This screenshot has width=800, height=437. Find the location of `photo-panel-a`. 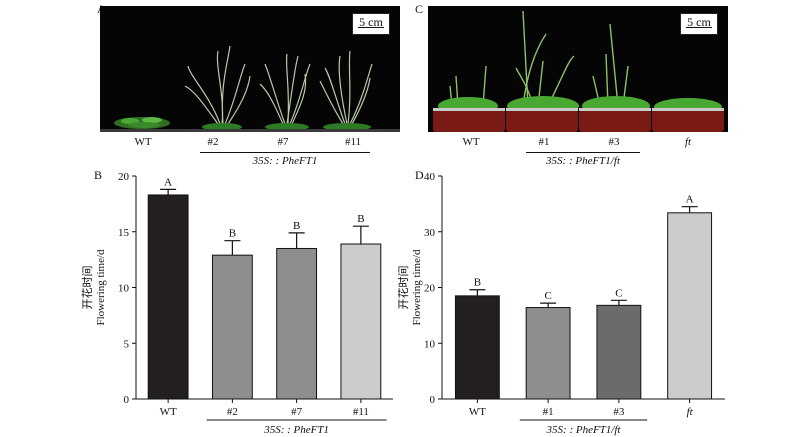

photo-panel-a is located at coordinates (250, 69).